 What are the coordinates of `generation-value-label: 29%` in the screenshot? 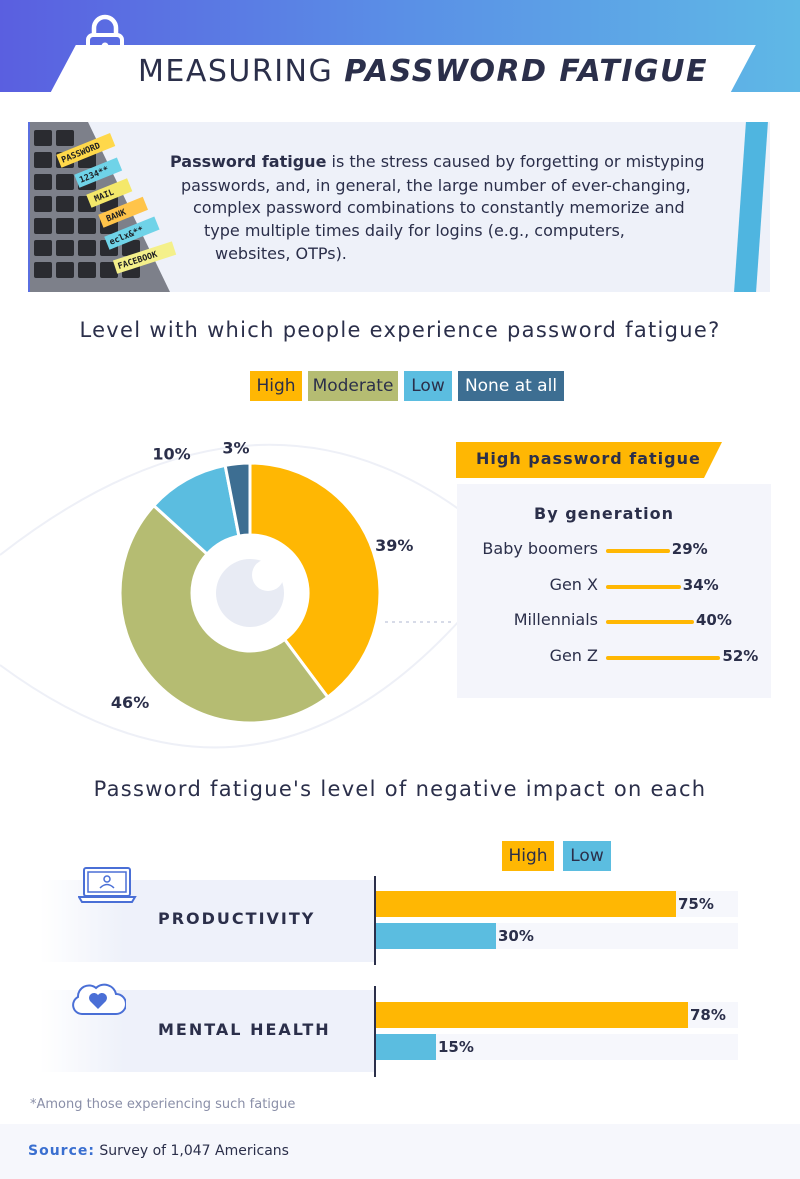 It's located at (689, 549).